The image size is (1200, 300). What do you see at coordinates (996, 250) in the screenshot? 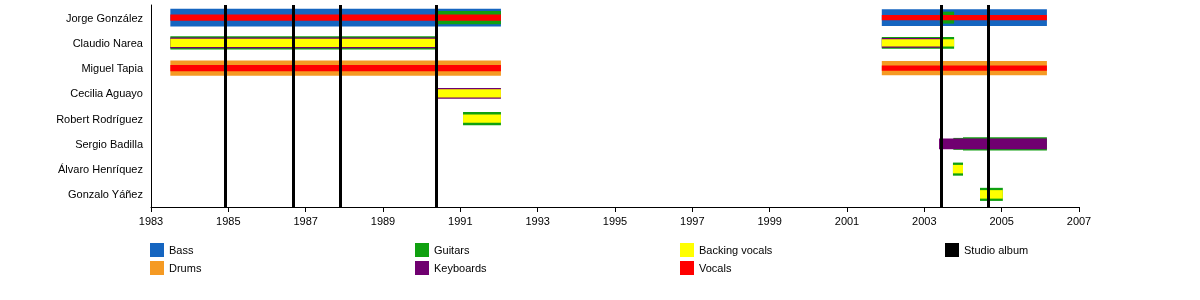
I see `legend-label: Studio album` at bounding box center [996, 250].